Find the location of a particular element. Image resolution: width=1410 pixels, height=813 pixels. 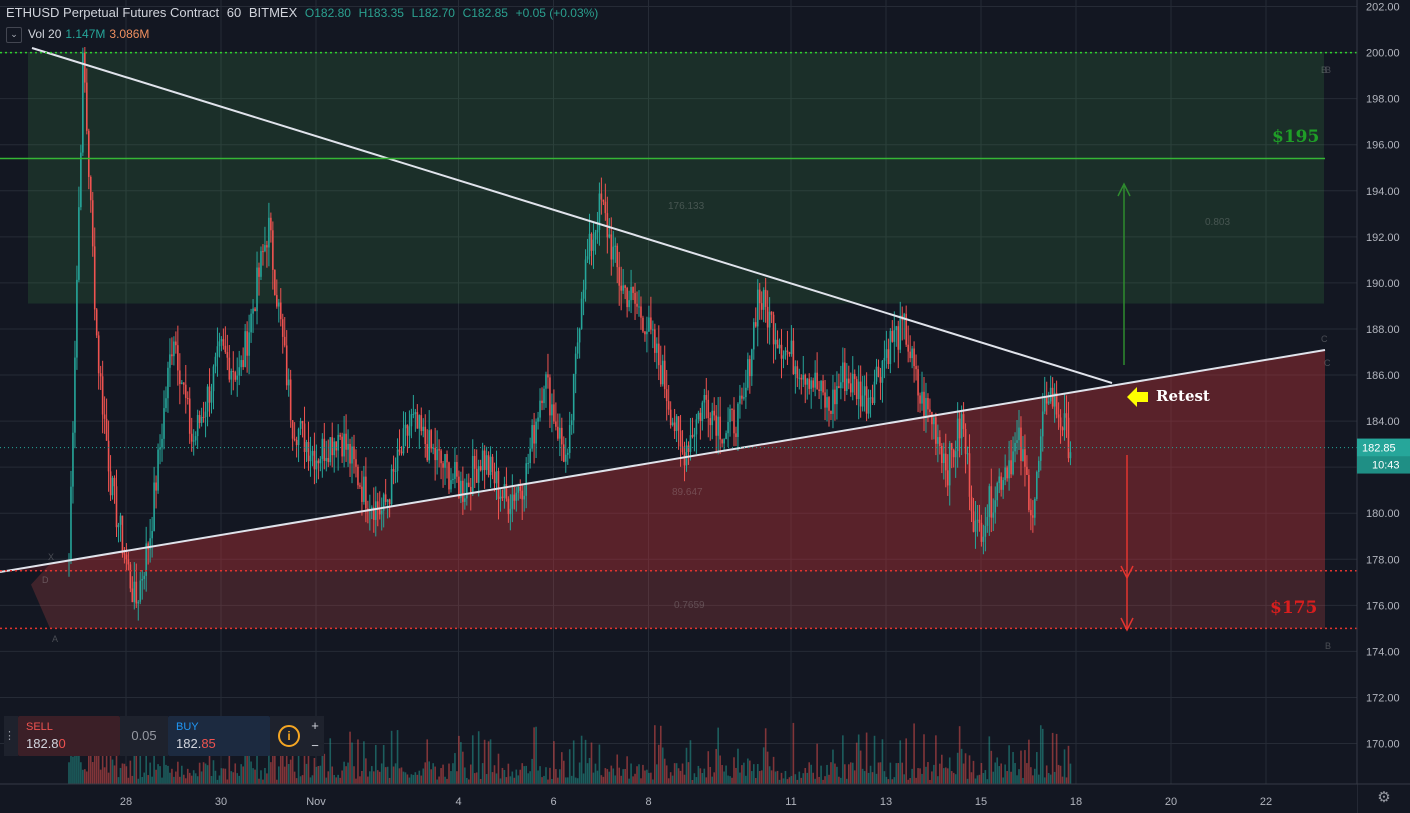

time-tick-label: 15 is located at coordinates (981, 802).